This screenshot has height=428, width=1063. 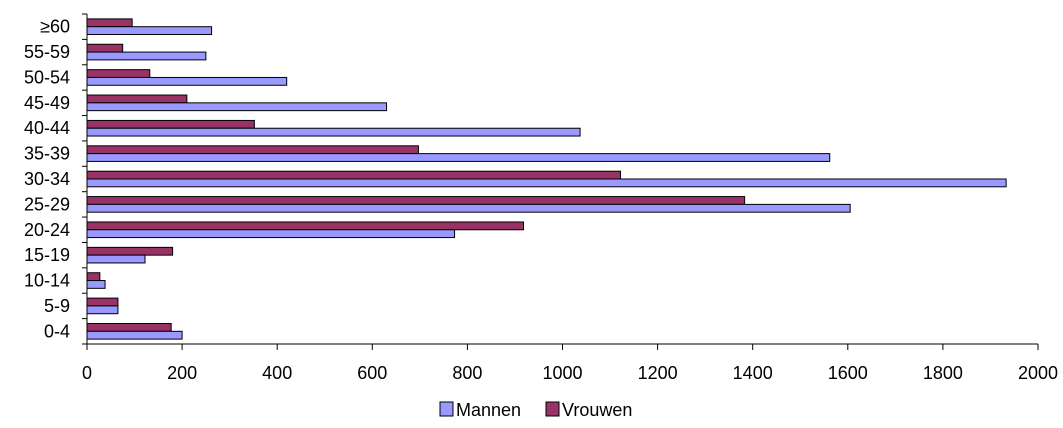 What do you see at coordinates (47, 281) in the screenshot?
I see `y-tick-label: 10-14` at bounding box center [47, 281].